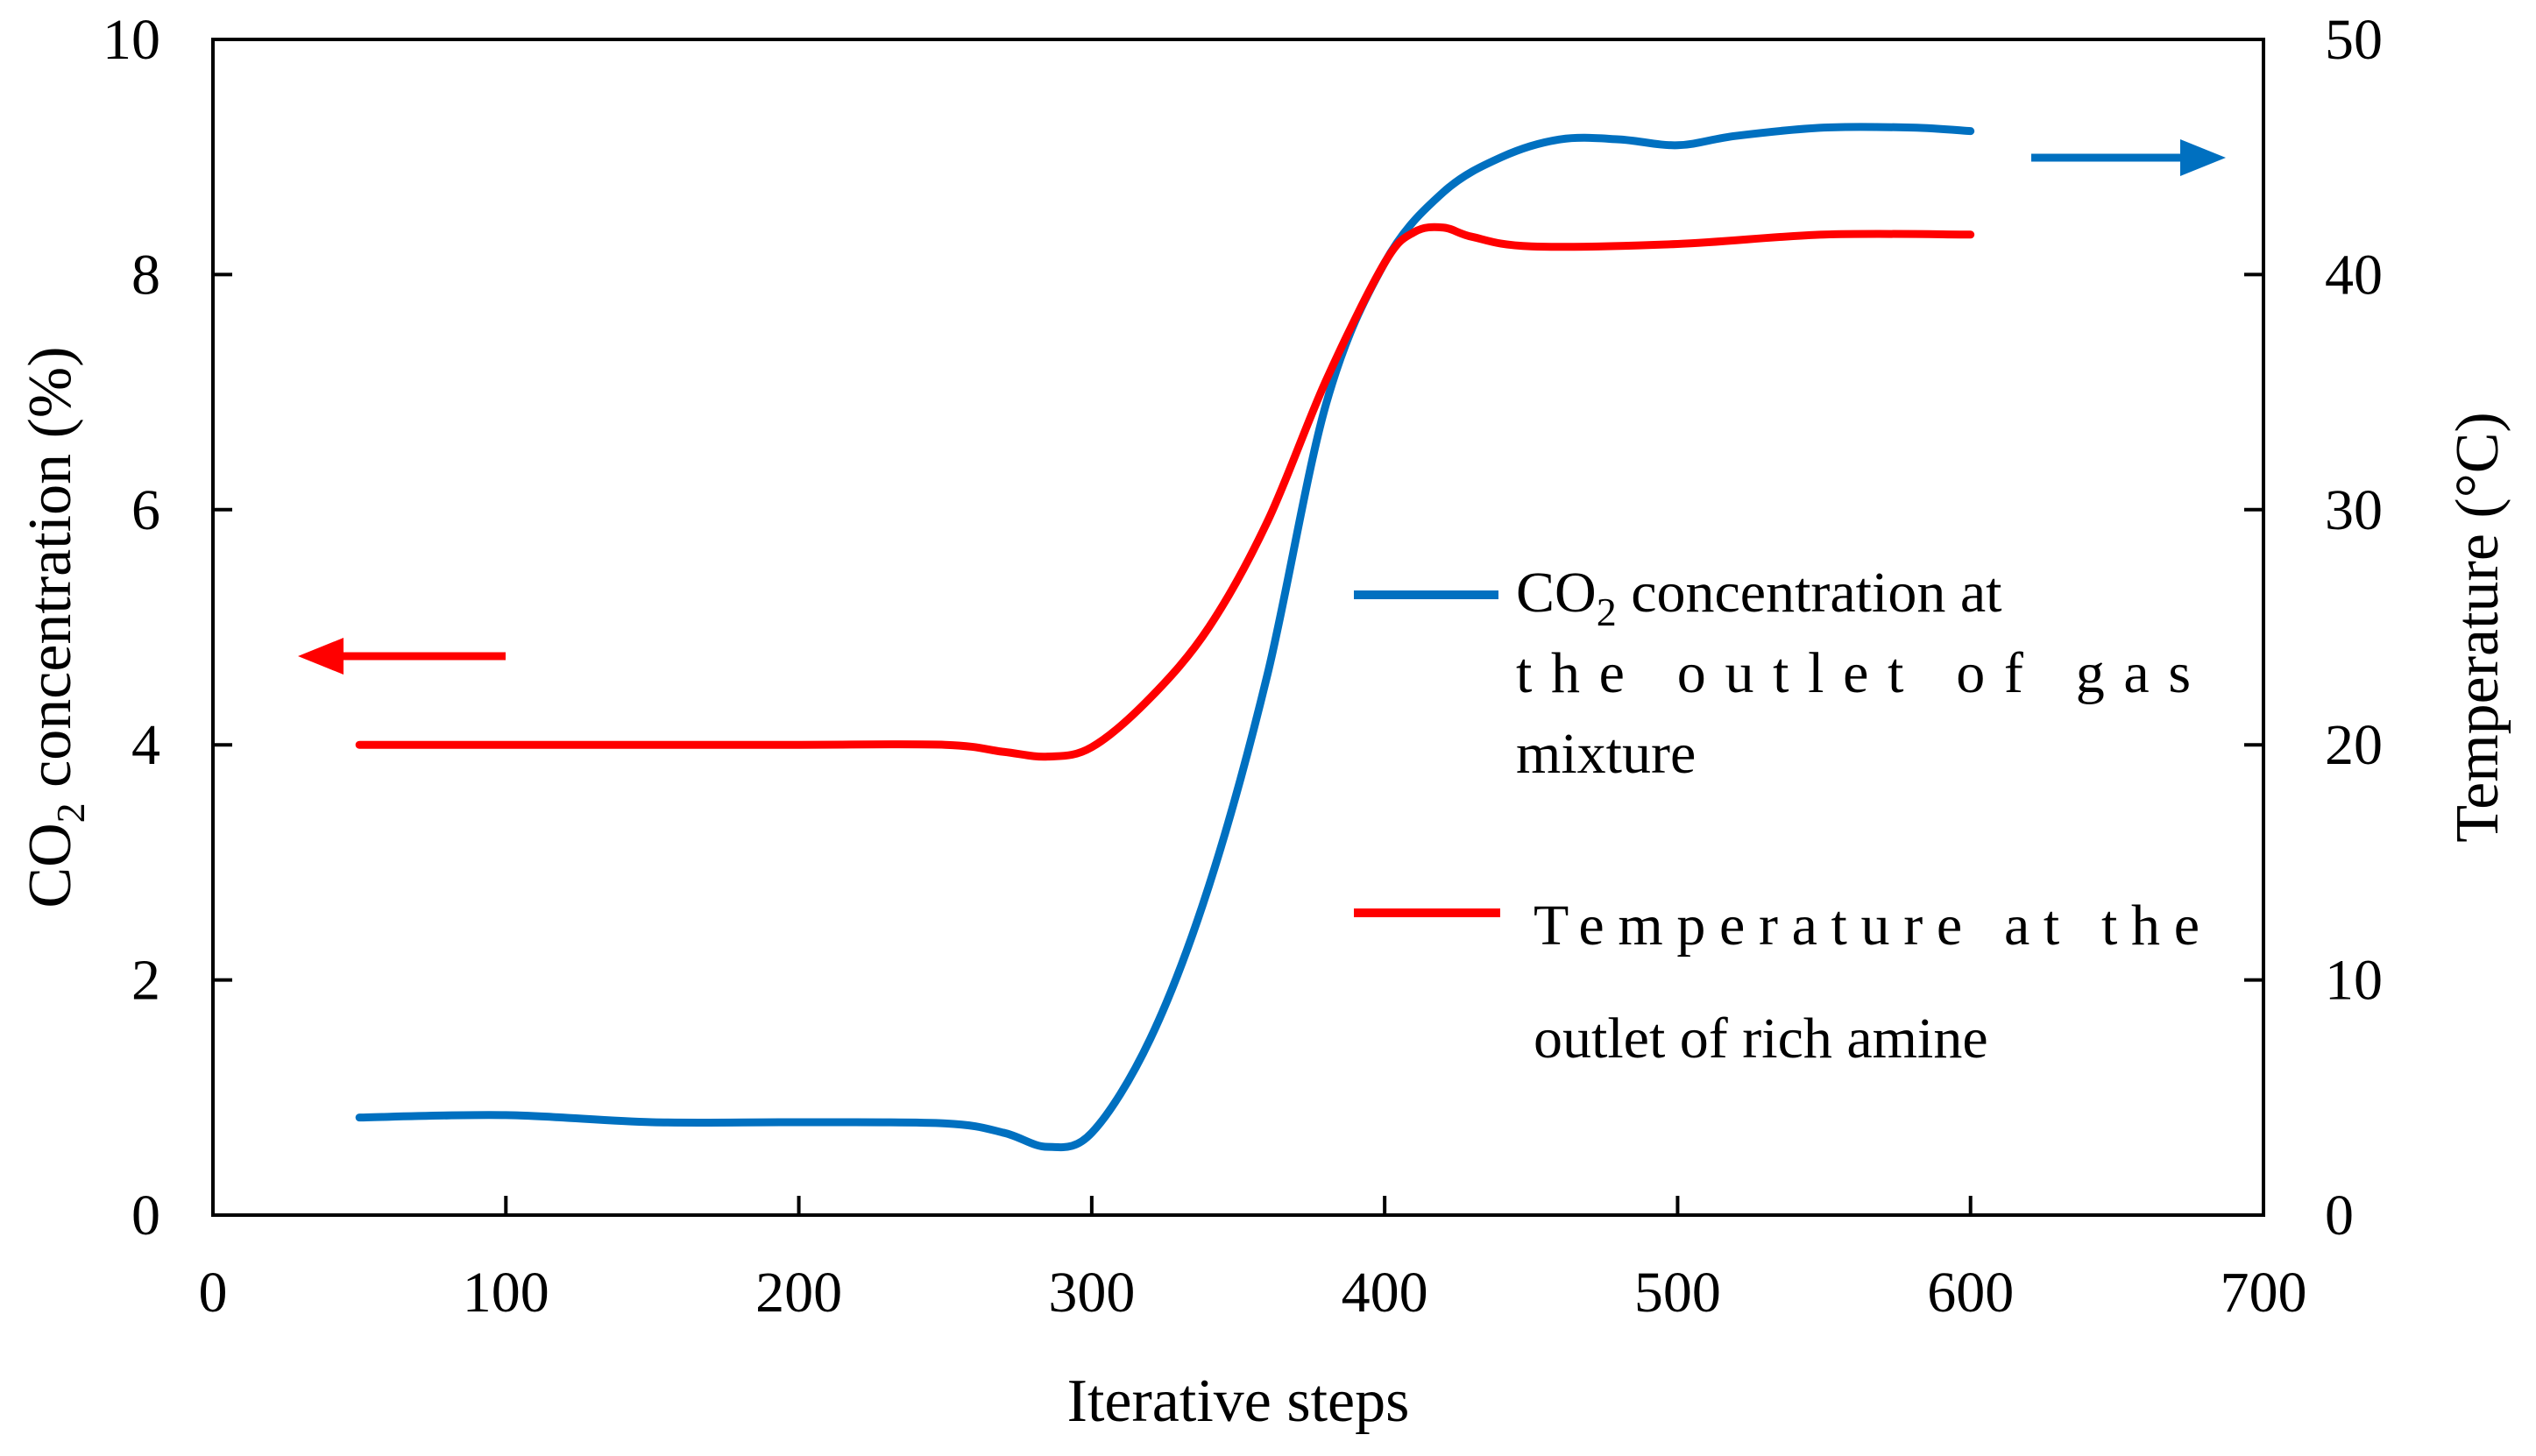 This screenshot has width=2536, height=1456. What do you see at coordinates (1677, 1293) in the screenshot?
I see `x-tick-label: 500` at bounding box center [1677, 1293].